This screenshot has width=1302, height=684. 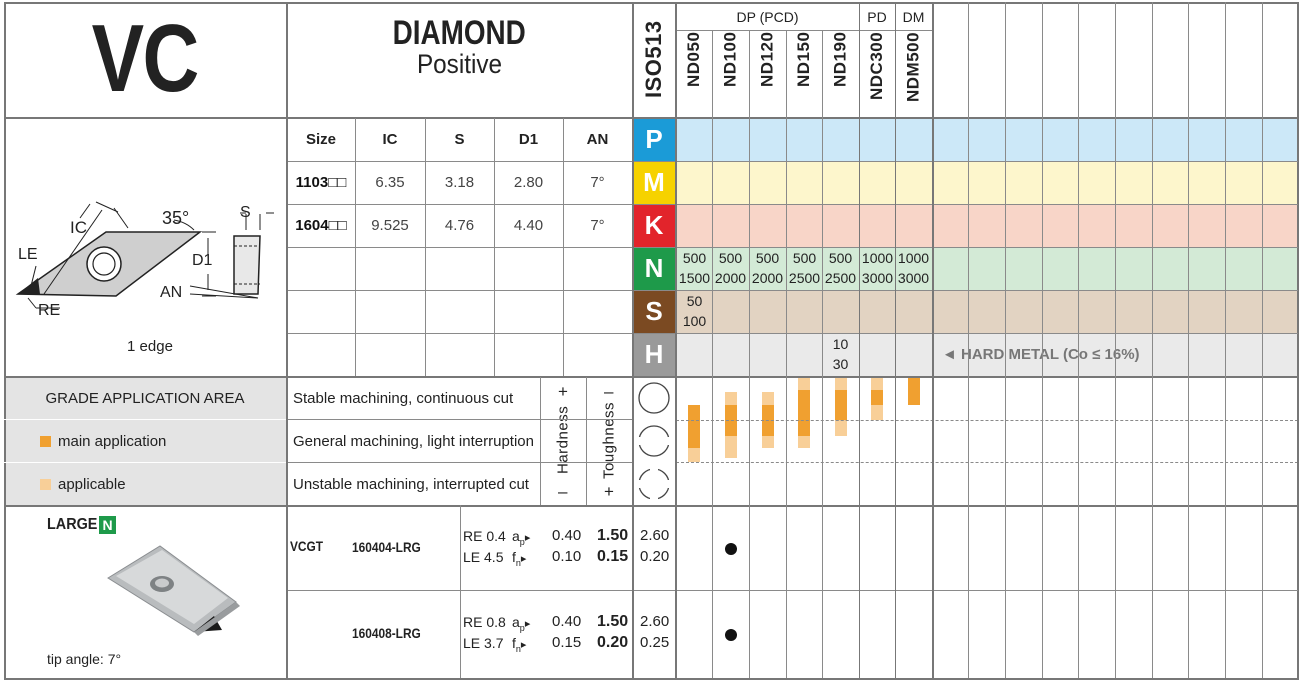 What do you see at coordinates (840, 364) in the screenshot?
I see `speed-max: 30` at bounding box center [840, 364].